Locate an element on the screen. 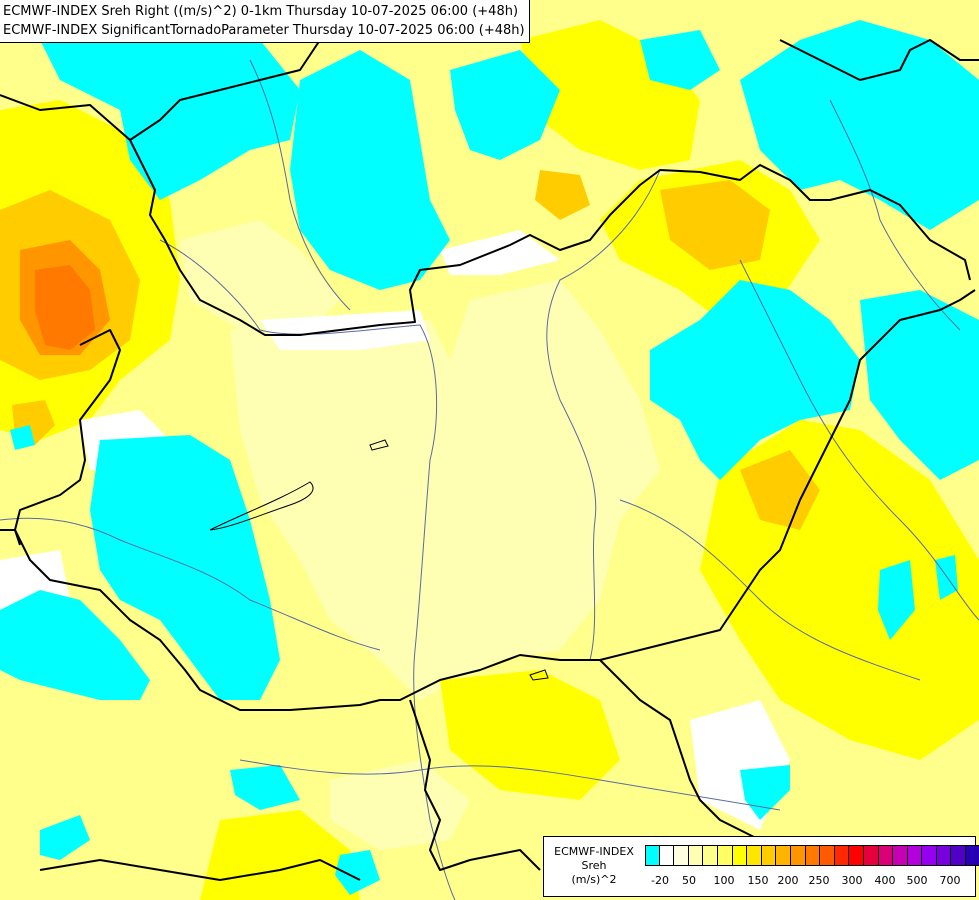 This screenshot has width=979, height=900. lake-tiny is located at coordinates (539, 675).